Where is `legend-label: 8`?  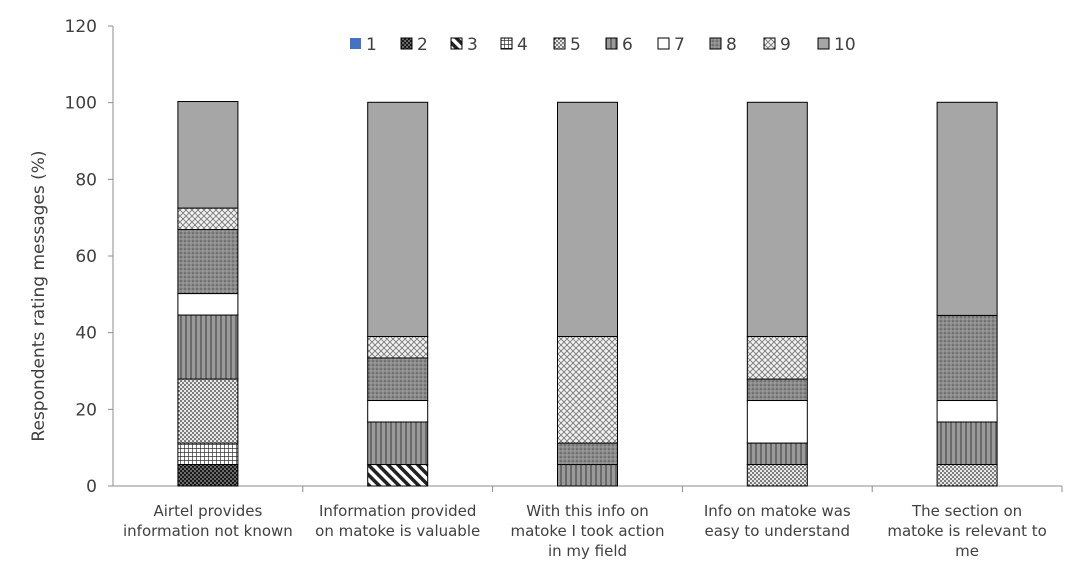 legend-label: 8 is located at coordinates (731, 45).